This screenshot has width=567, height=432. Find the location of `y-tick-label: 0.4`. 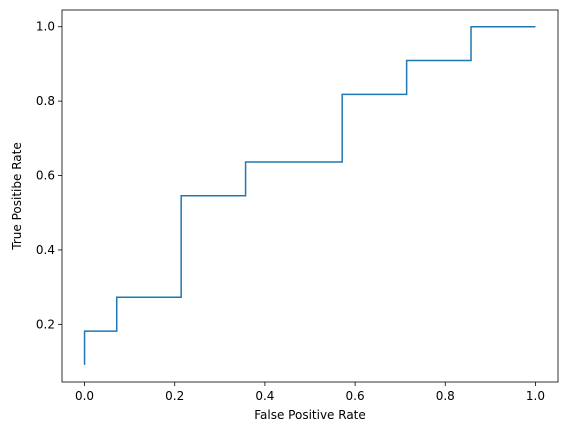

y-tick-label: 0.4 is located at coordinates (45, 250).